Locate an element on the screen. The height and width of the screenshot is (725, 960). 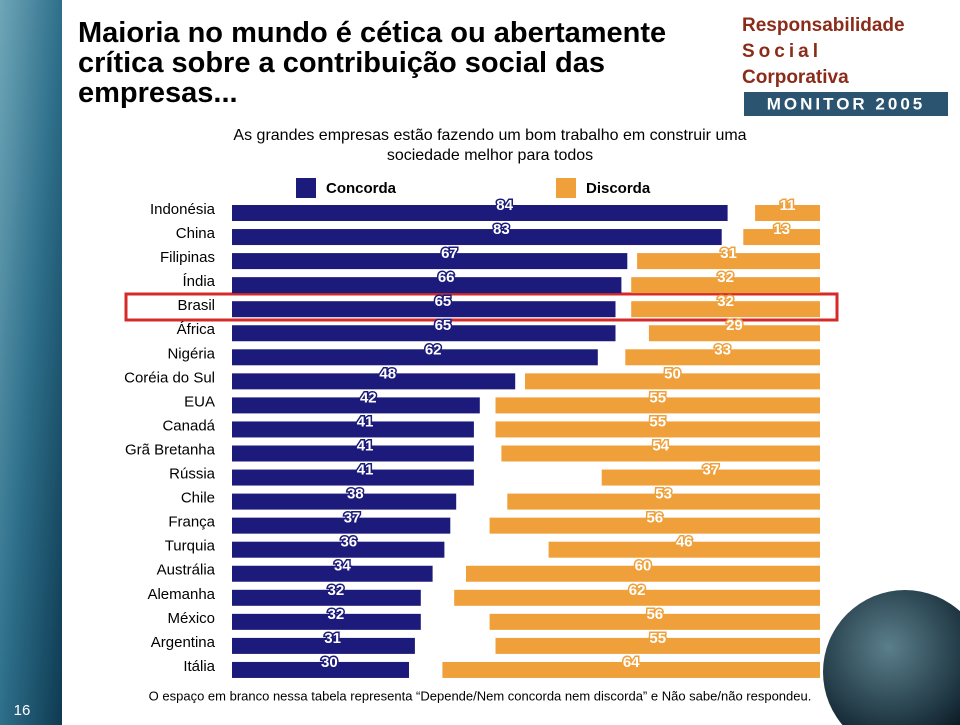
category-label: México is located at coordinates (191, 618).